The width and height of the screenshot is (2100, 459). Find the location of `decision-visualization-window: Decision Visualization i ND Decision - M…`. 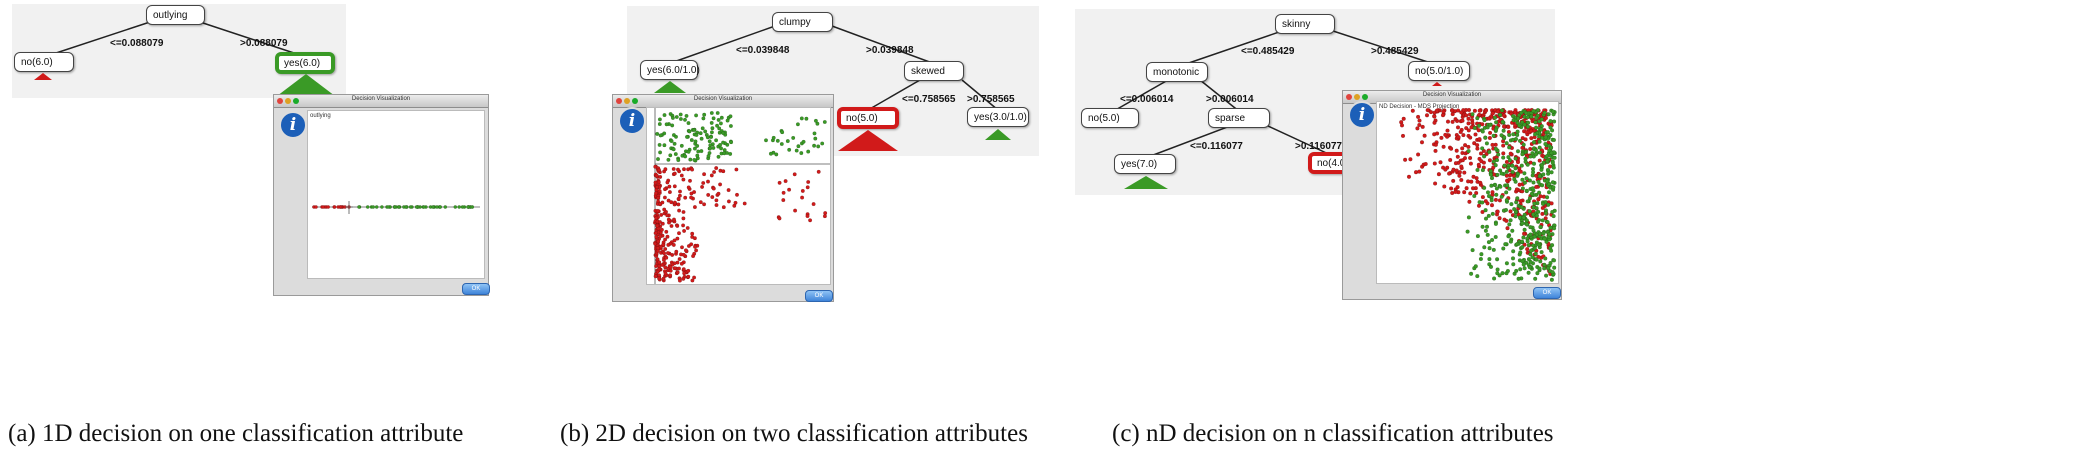

decision-visualization-window: Decision Visualization i ND Decision - M… is located at coordinates (1452, 195).